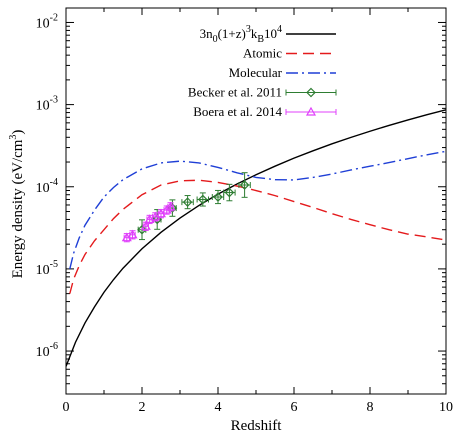 This screenshot has width=463, height=436. What do you see at coordinates (47, 350) in the screenshot?
I see `y-tick-label: 10⁻⁶` at bounding box center [47, 350].